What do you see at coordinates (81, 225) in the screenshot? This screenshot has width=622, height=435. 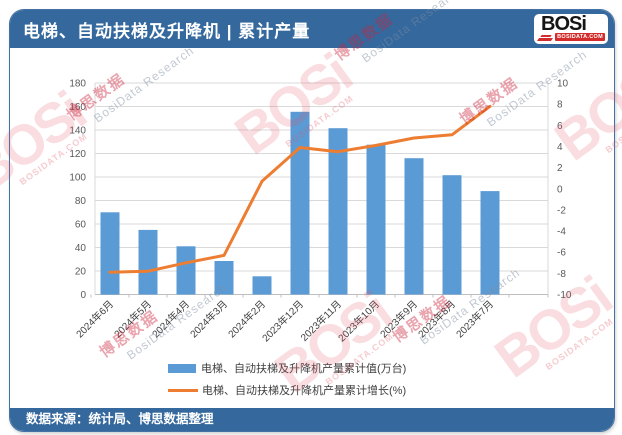 I see `svg-text: 60` at bounding box center [81, 225].